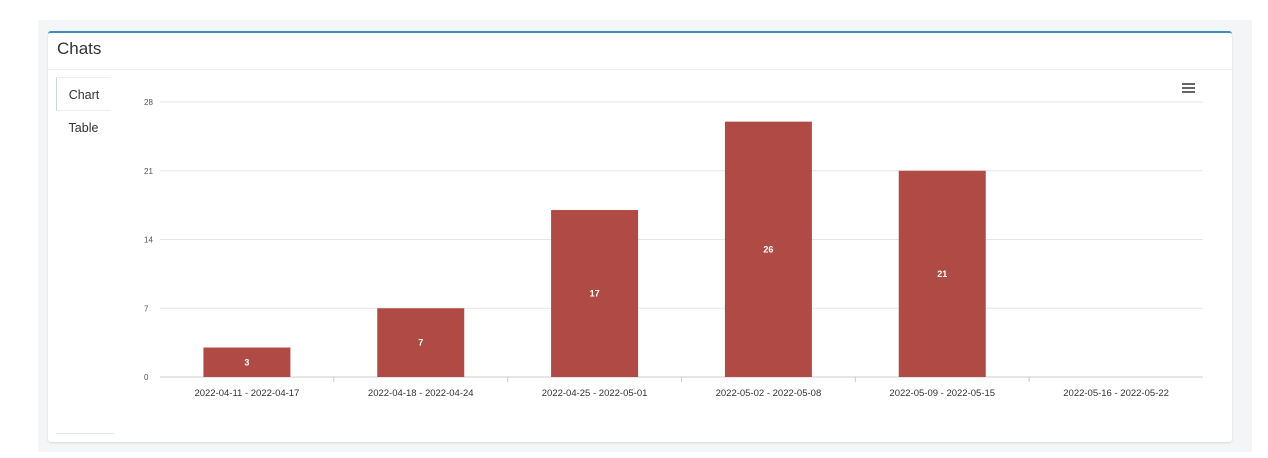  What do you see at coordinates (942, 393) in the screenshot?
I see `x-tick-label: 2022-05-09 - 2022-05-15` at bounding box center [942, 393].